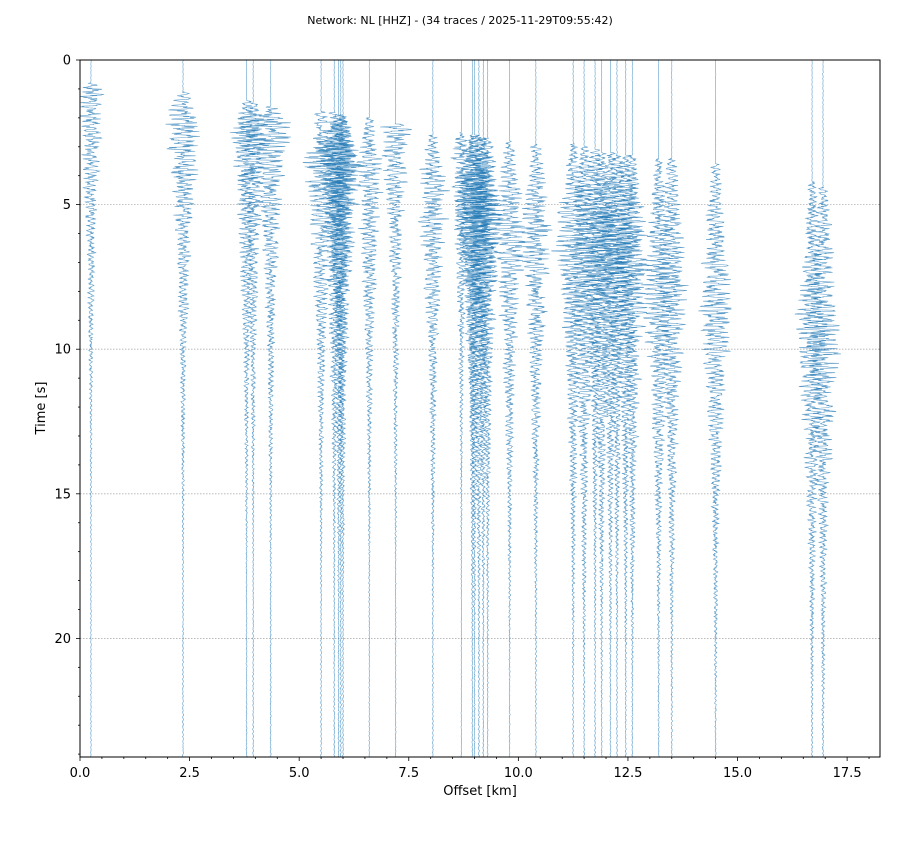 This screenshot has width=920, height=860. Describe the element at coordinates (67, 205) in the screenshot. I see `y-tick-label: 5` at that location.